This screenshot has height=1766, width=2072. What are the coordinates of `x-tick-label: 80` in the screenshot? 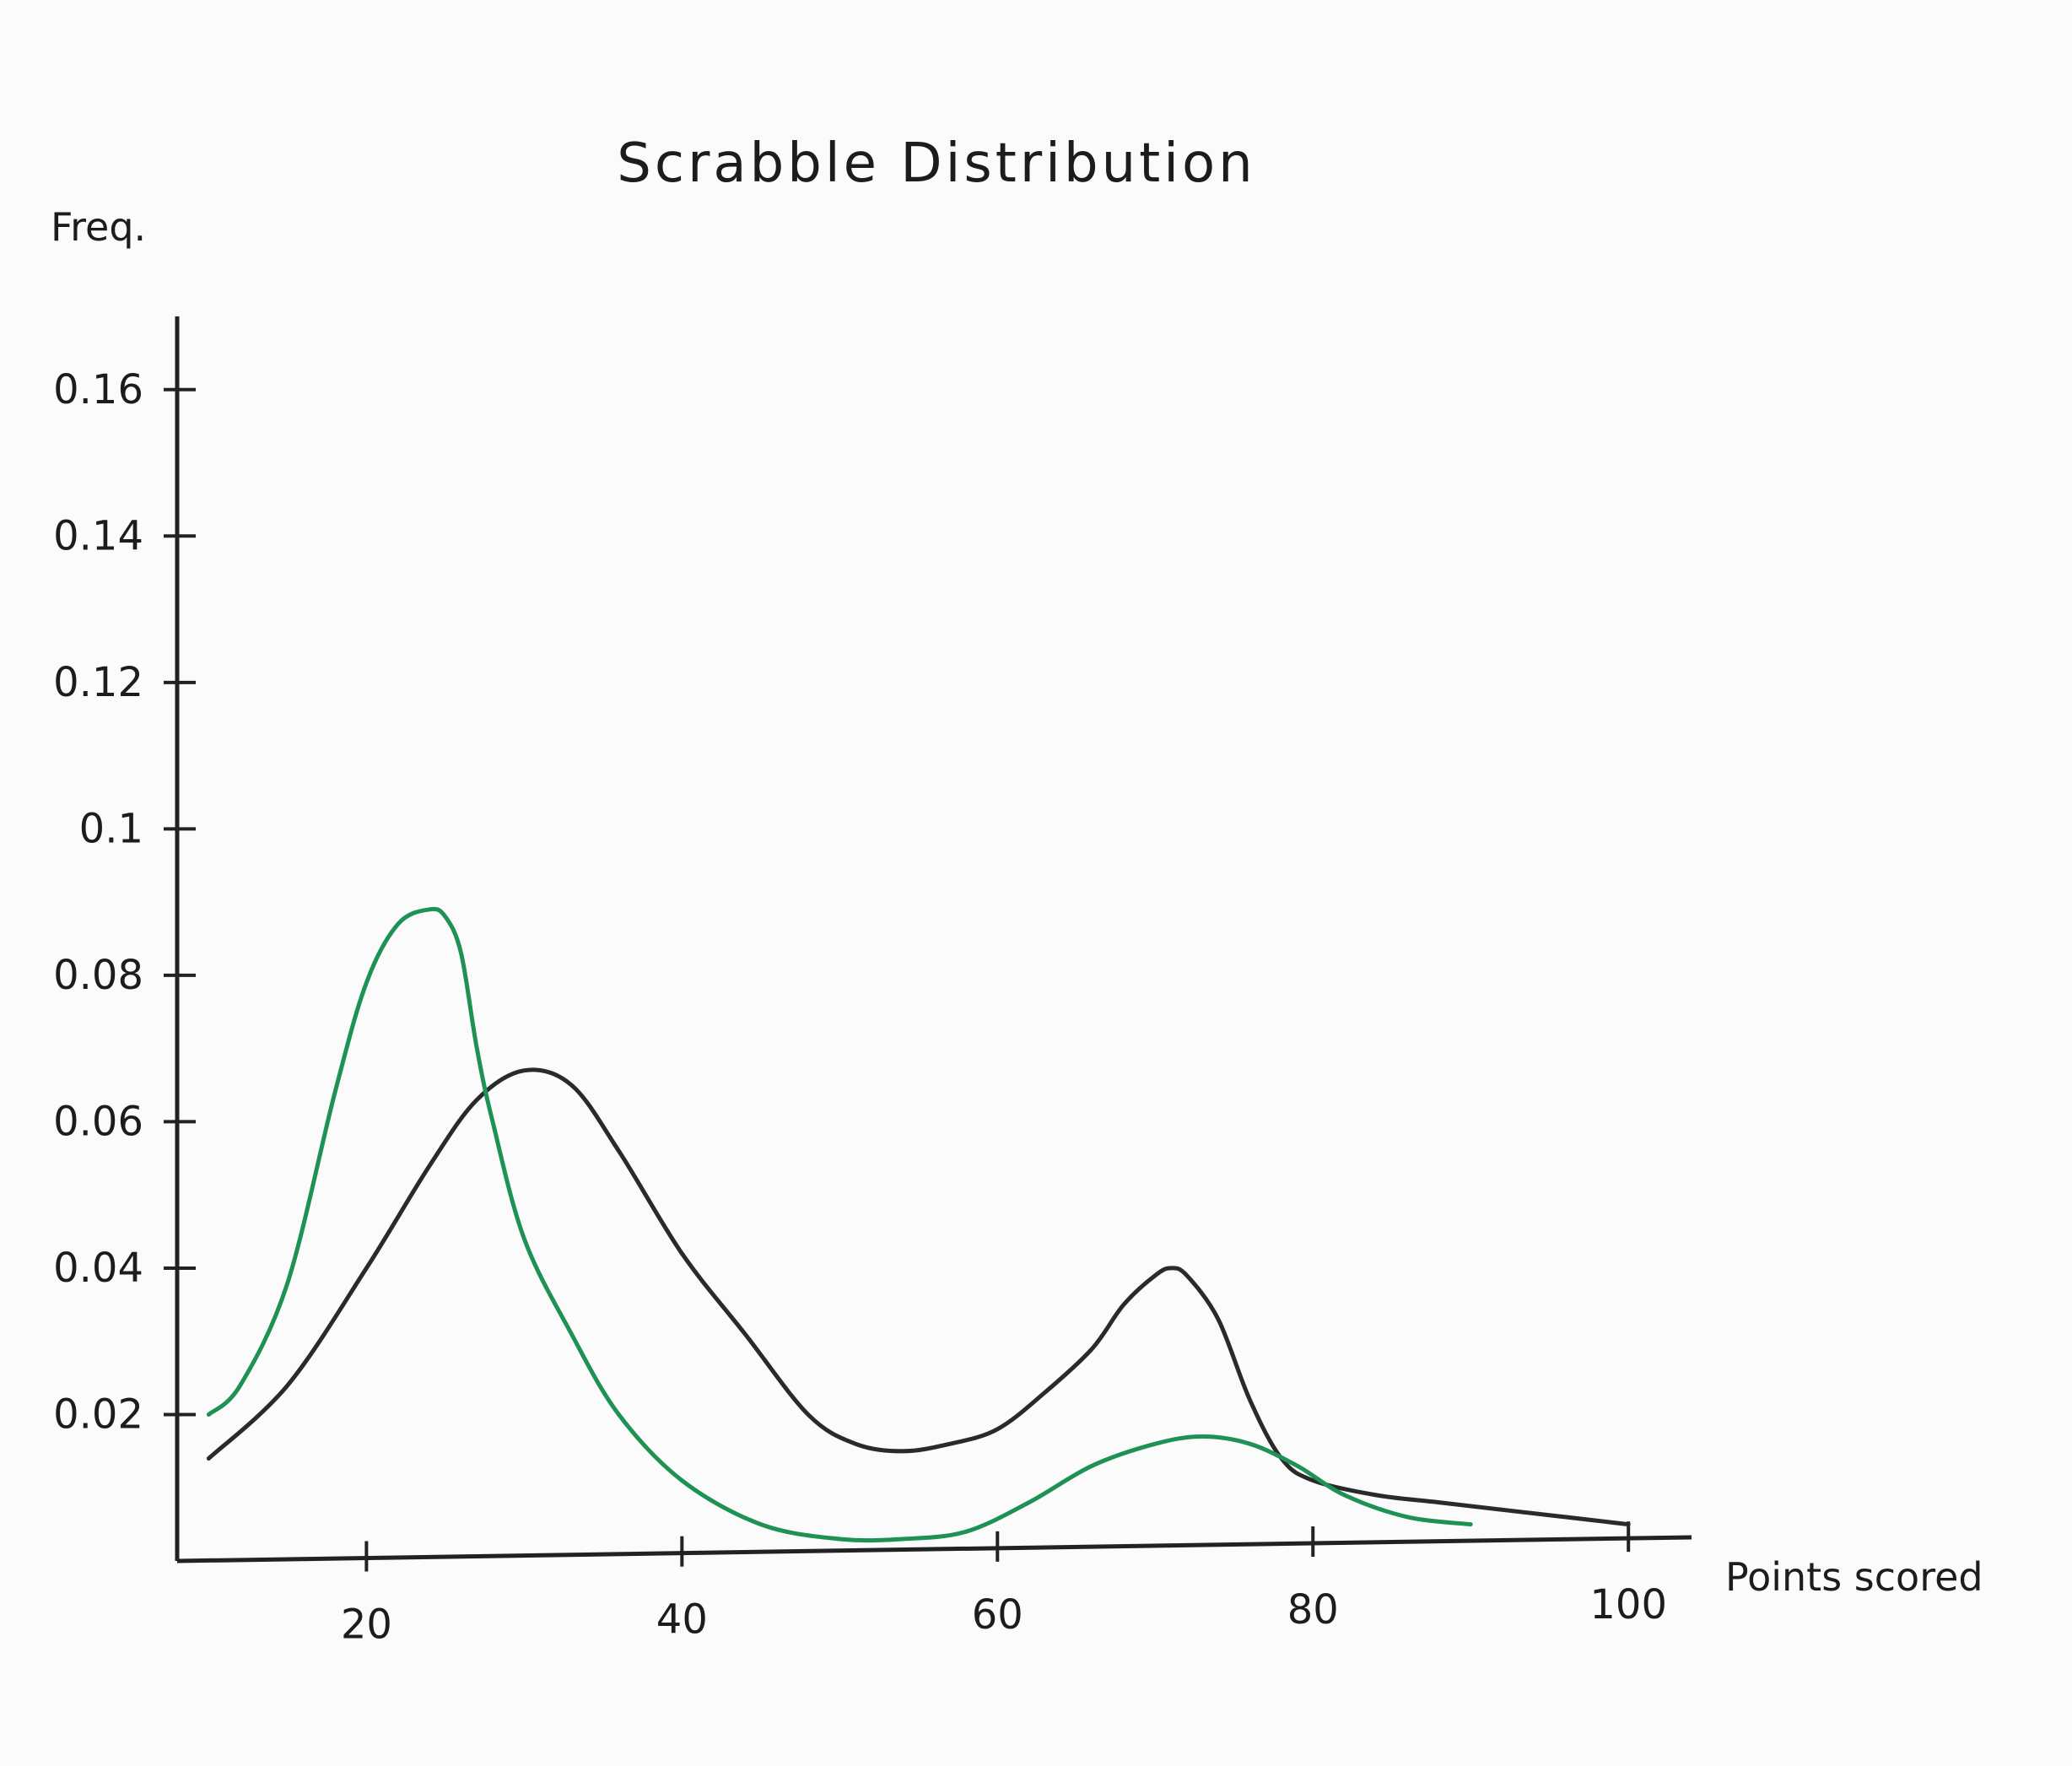 It's located at (1313, 1610).